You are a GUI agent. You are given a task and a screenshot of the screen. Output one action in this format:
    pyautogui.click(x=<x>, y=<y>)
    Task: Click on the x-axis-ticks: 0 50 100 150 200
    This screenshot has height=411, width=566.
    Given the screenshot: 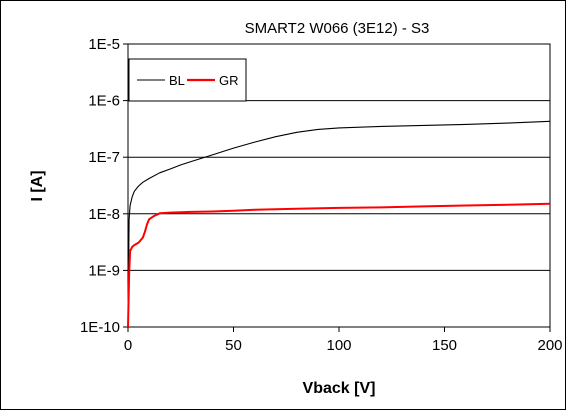 What is the action you would take?
    pyautogui.click(x=343, y=340)
    